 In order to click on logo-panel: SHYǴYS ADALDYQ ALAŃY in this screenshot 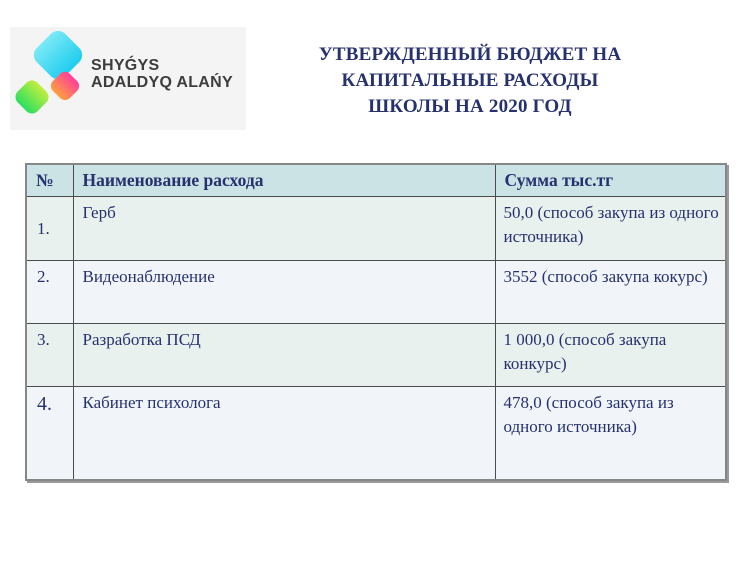, I will do `click(128, 78)`.